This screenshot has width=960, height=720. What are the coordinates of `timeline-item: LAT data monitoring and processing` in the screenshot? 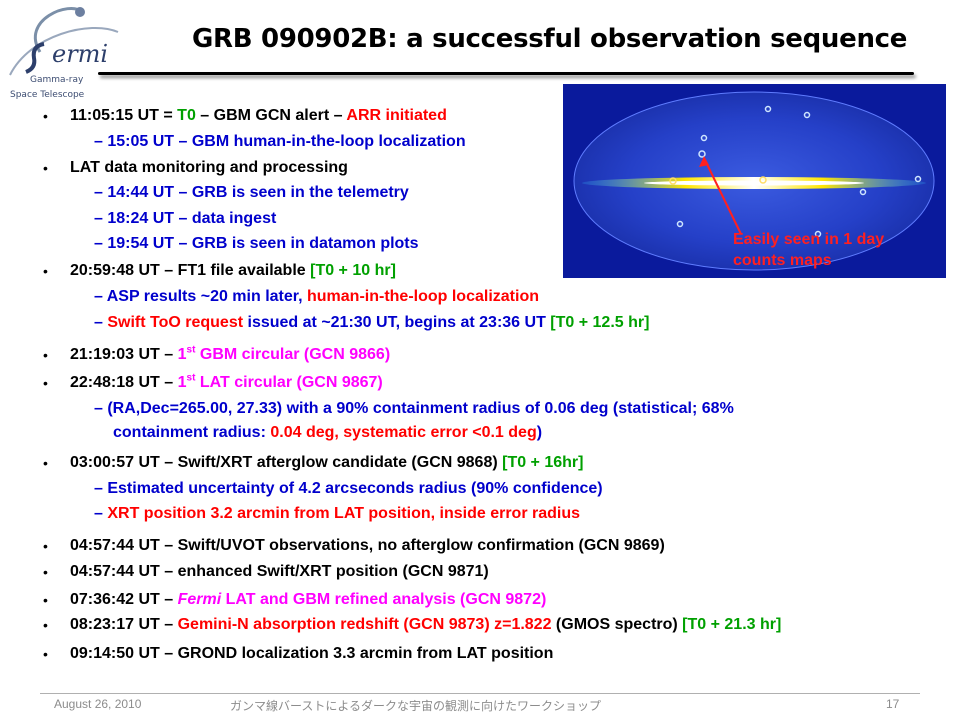 It's located at (209, 168).